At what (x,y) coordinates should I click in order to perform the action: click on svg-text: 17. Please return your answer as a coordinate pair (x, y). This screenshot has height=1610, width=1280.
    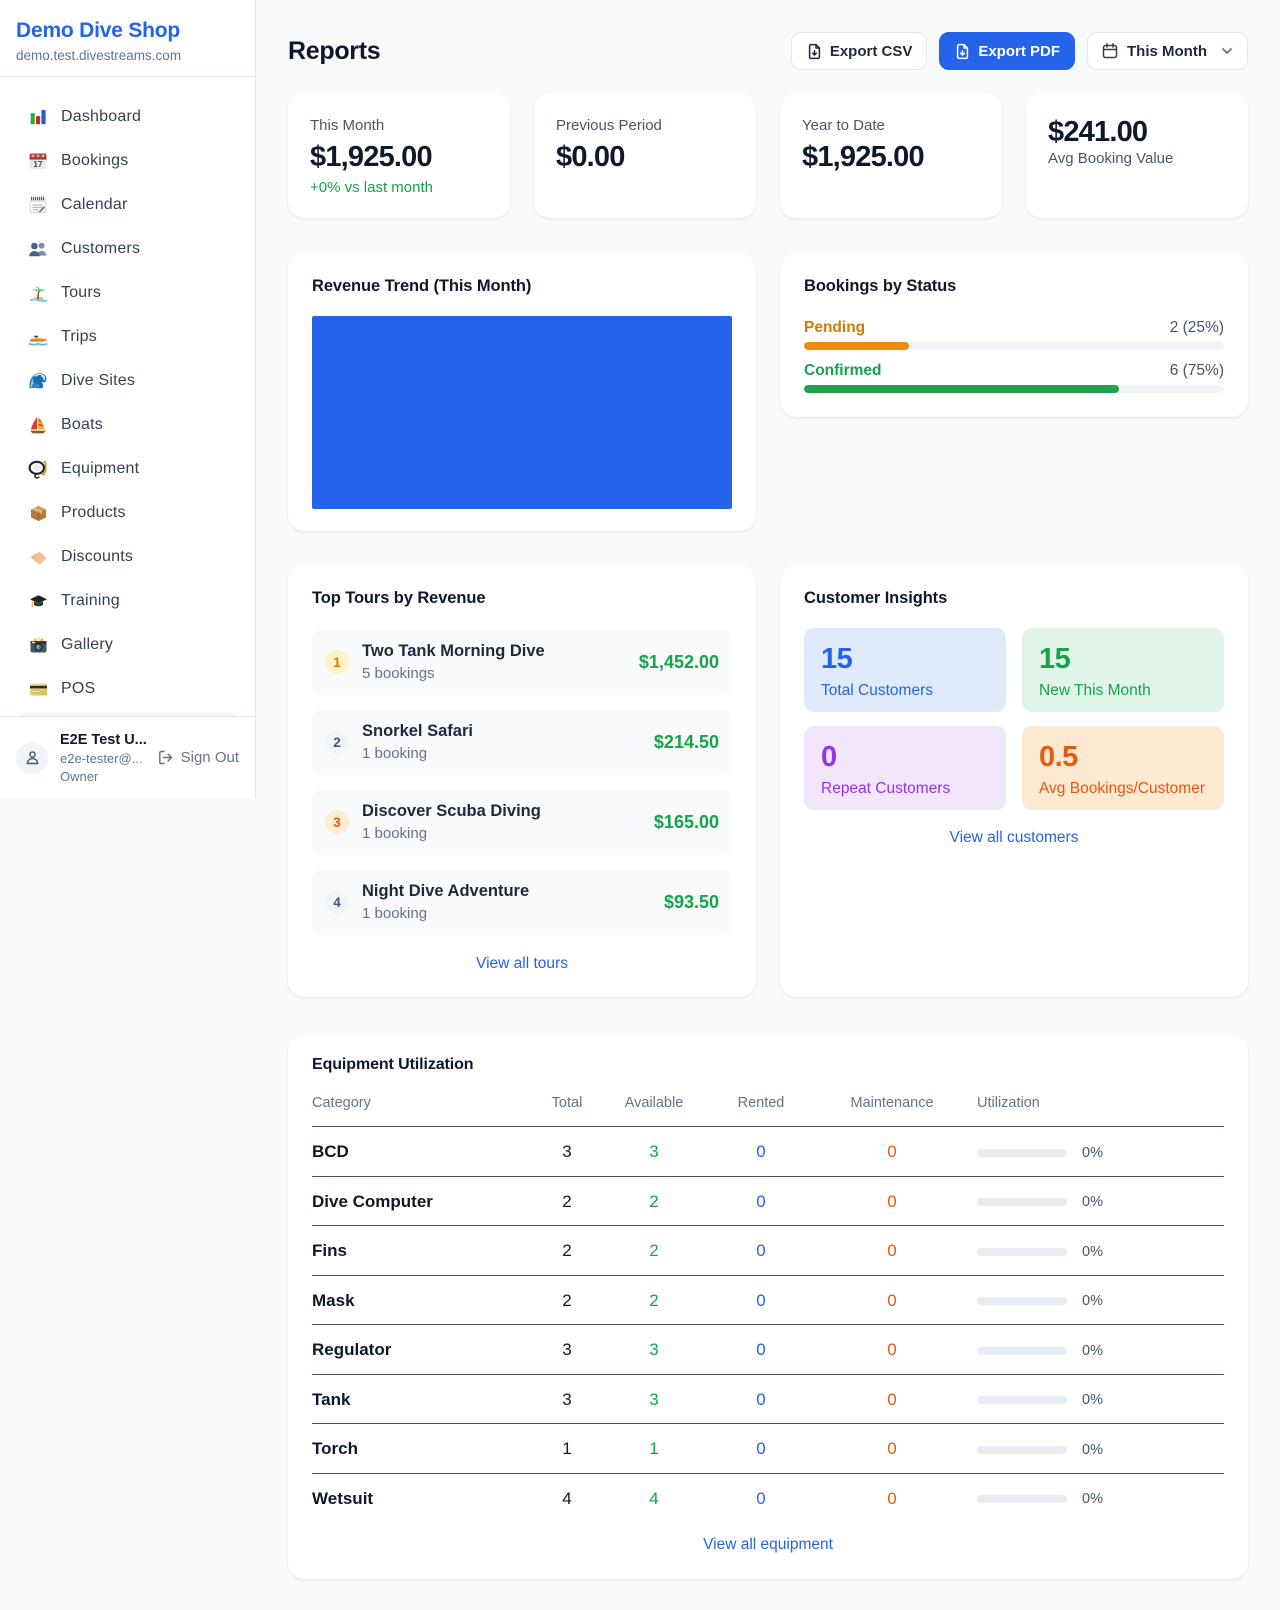
    Looking at the image, I should click on (38, 164).